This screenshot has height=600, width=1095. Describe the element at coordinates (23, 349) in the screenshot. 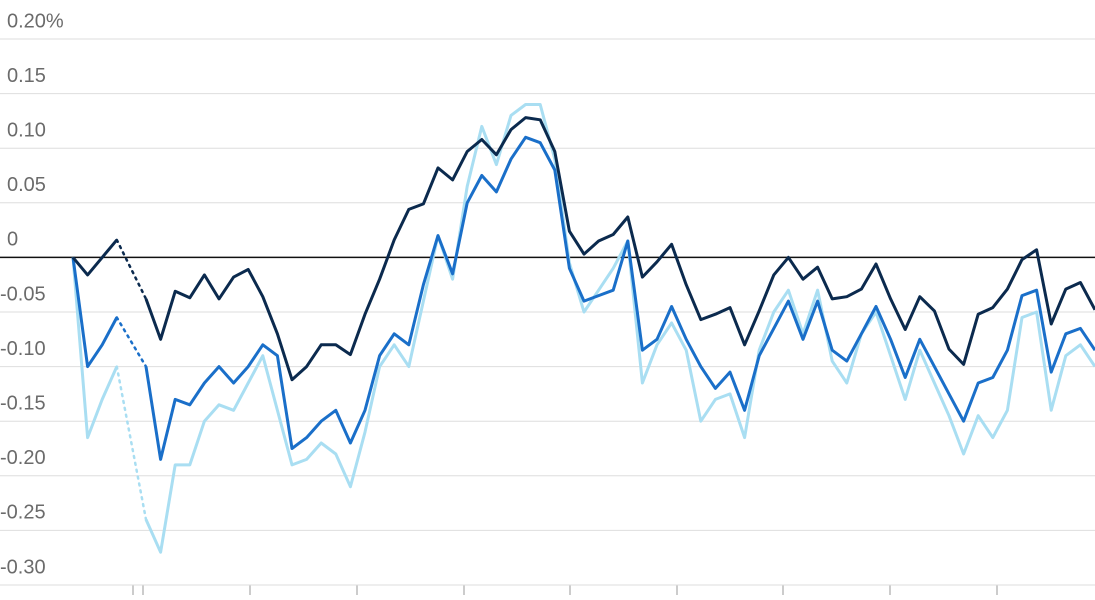

I see `y-tick-label: -0.10` at that location.